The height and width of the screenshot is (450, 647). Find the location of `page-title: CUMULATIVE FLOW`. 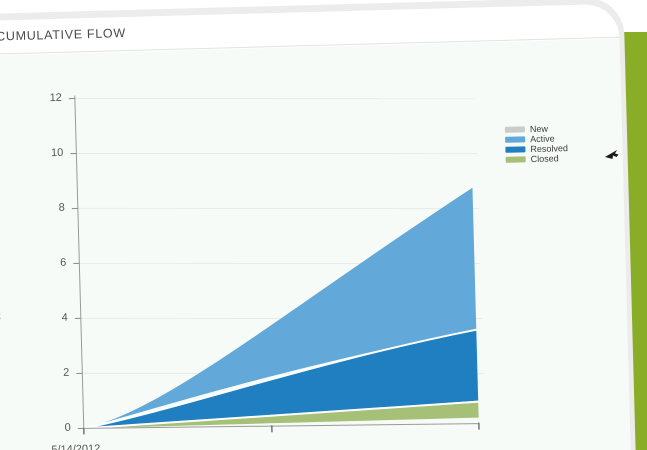

page-title: CUMULATIVE FLOW is located at coordinates (63, 35).